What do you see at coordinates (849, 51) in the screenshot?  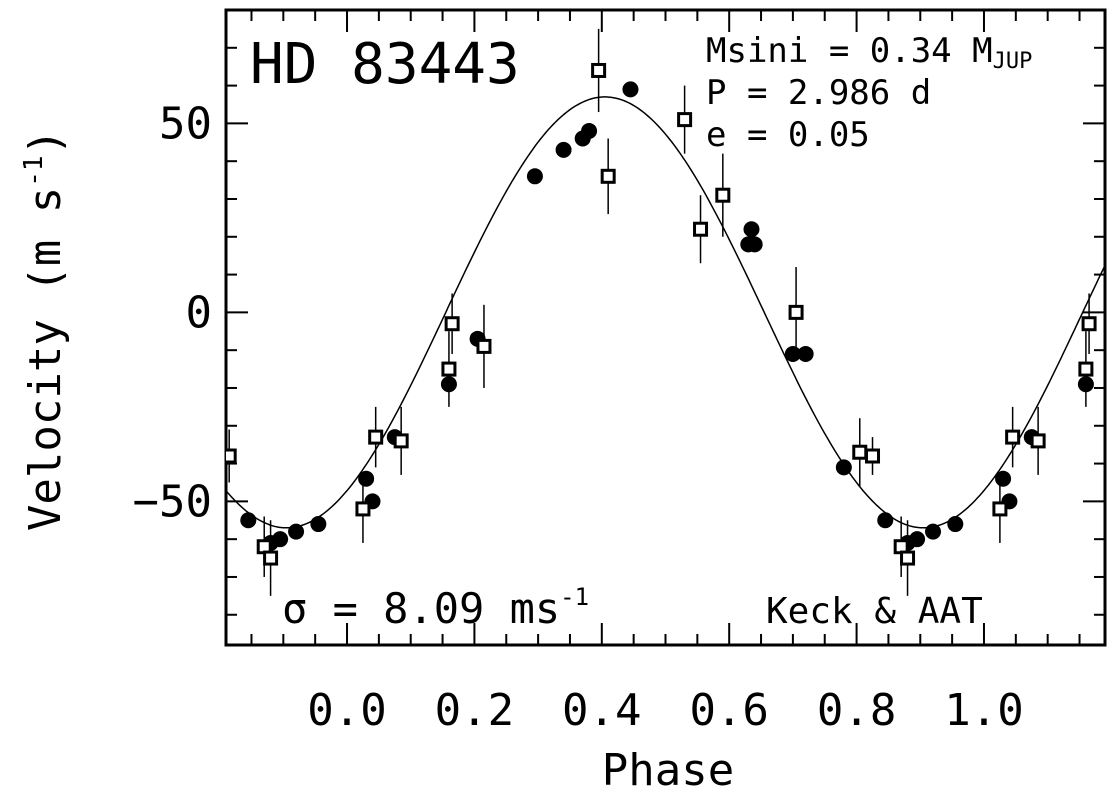 I see `msini-label: Msini = 0.34 M` at bounding box center [849, 51].